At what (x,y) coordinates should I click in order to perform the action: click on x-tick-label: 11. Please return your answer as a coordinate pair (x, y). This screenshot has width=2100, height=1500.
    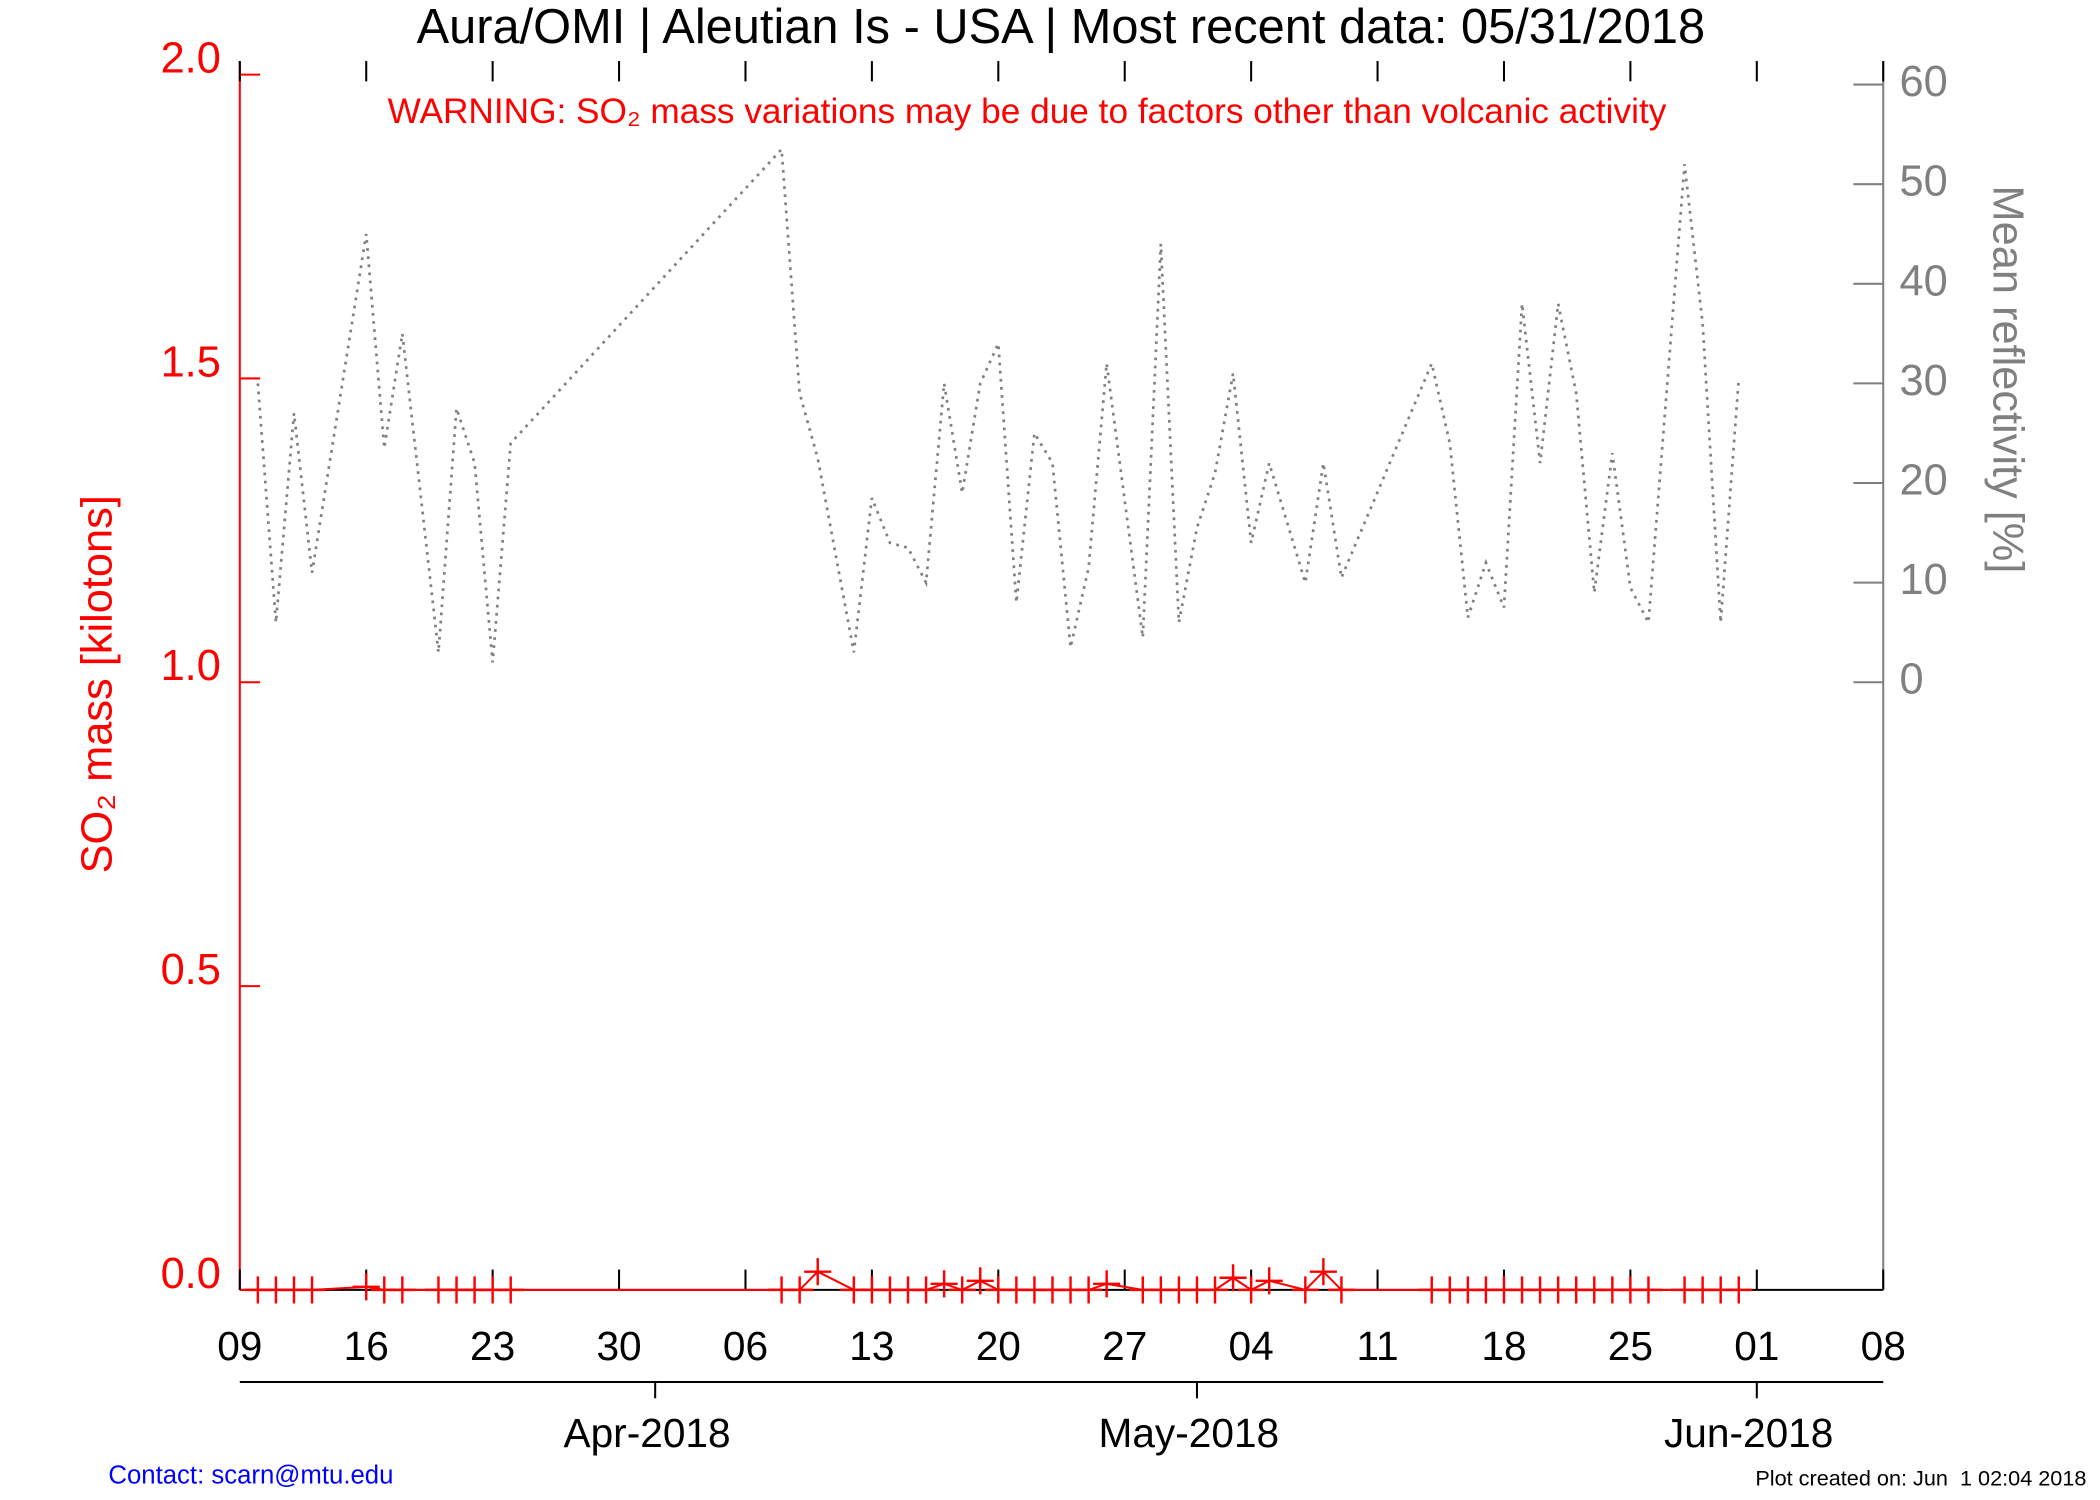
    Looking at the image, I should click on (1377, 1346).